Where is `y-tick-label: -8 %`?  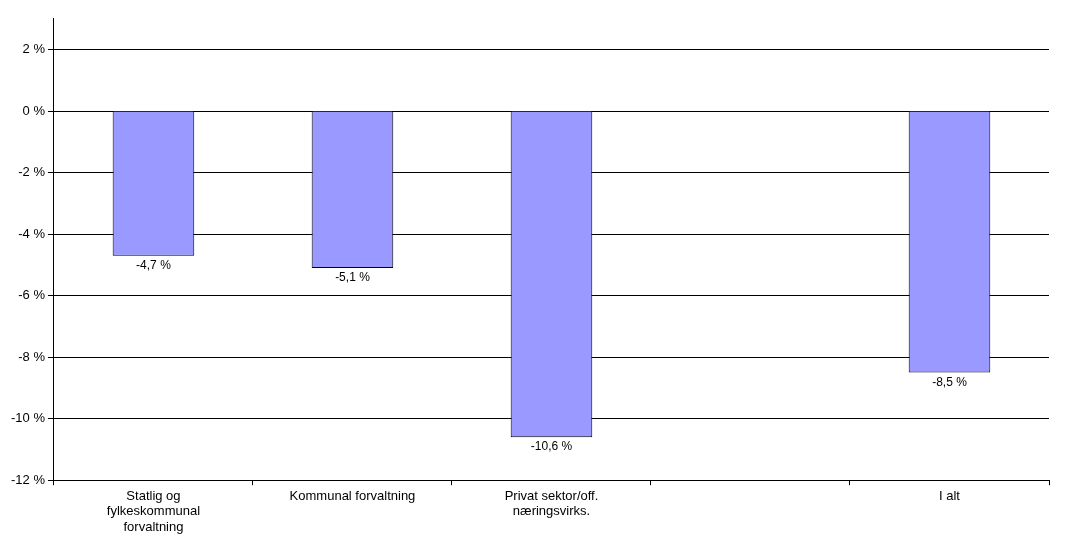
y-tick-label: -8 % is located at coordinates (32, 356).